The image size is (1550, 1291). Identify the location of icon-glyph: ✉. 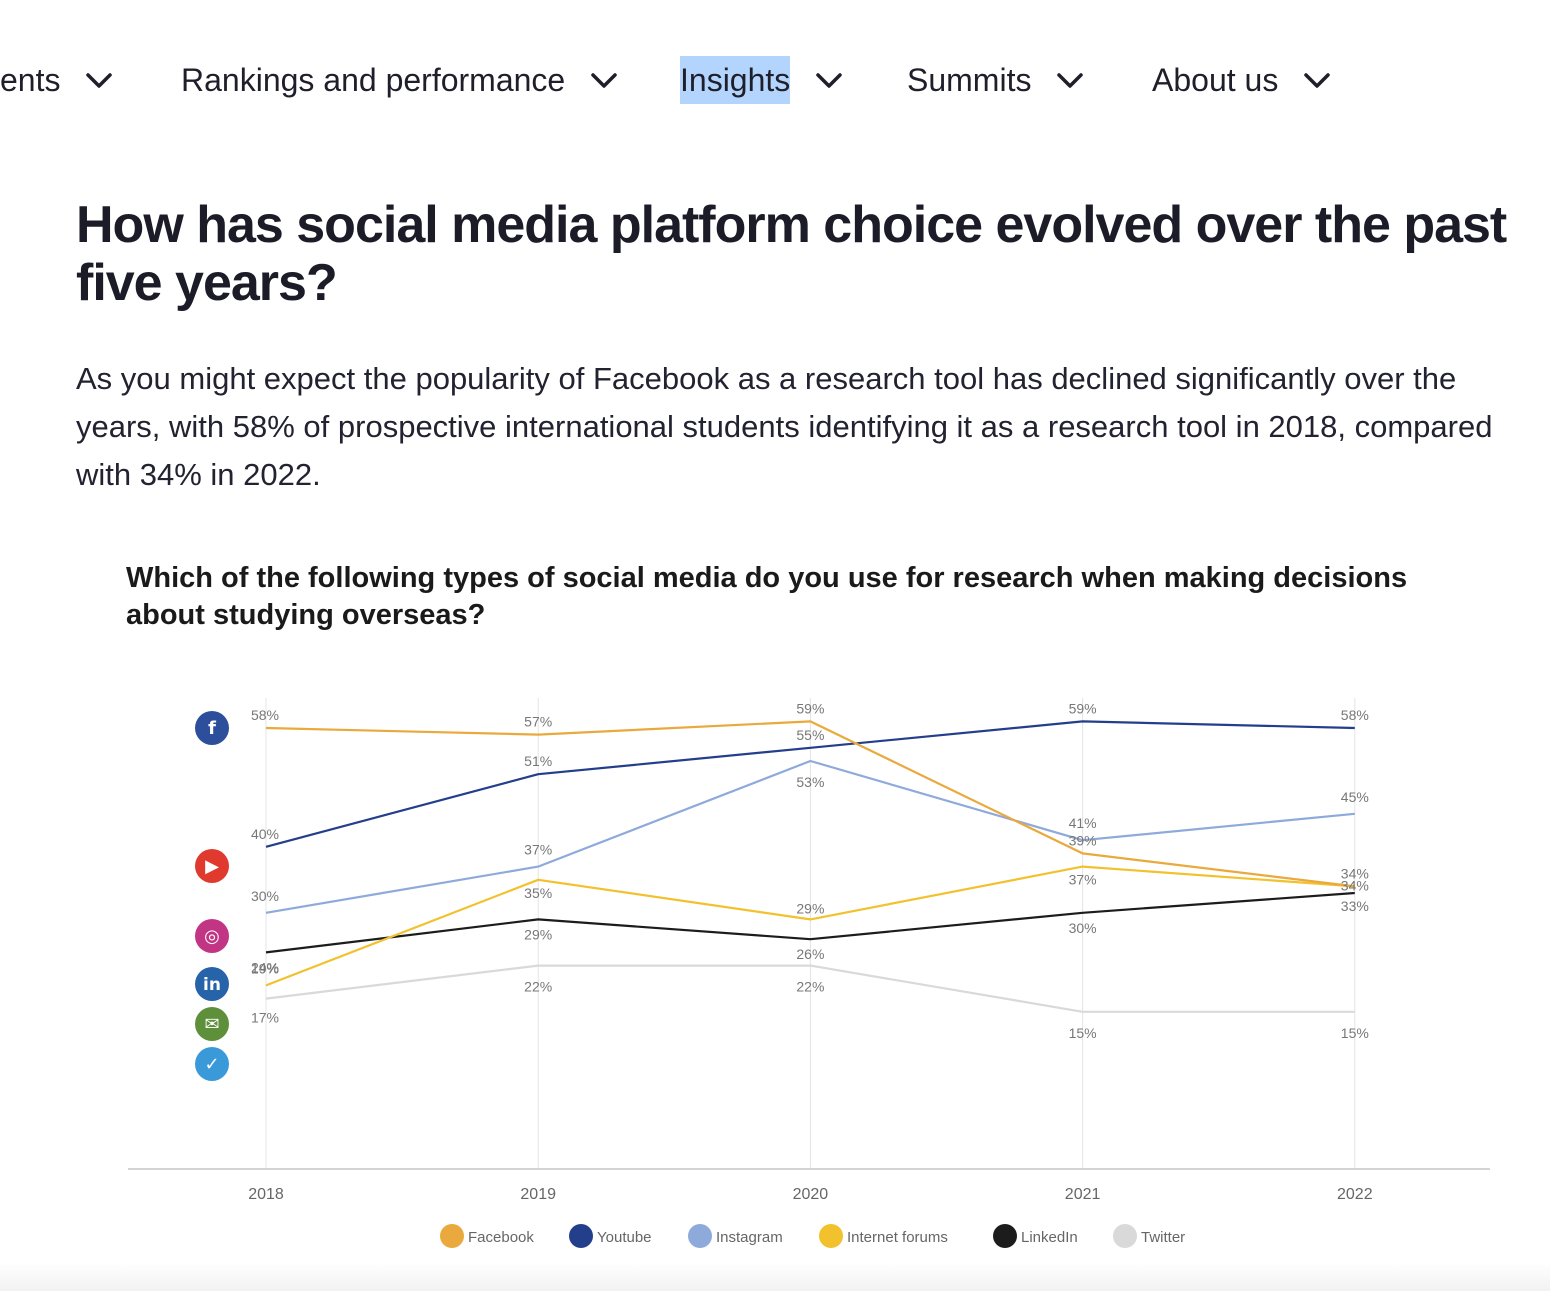
(211, 1024).